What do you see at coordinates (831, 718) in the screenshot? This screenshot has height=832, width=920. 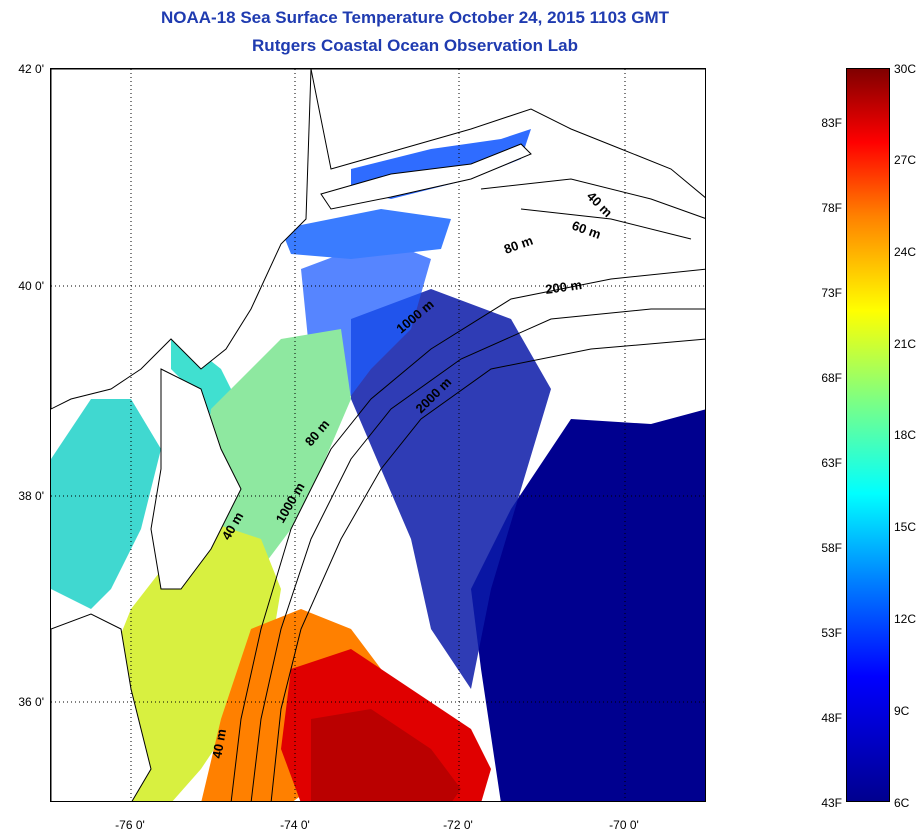 I see `colorbar-f-label: 48F` at bounding box center [831, 718].